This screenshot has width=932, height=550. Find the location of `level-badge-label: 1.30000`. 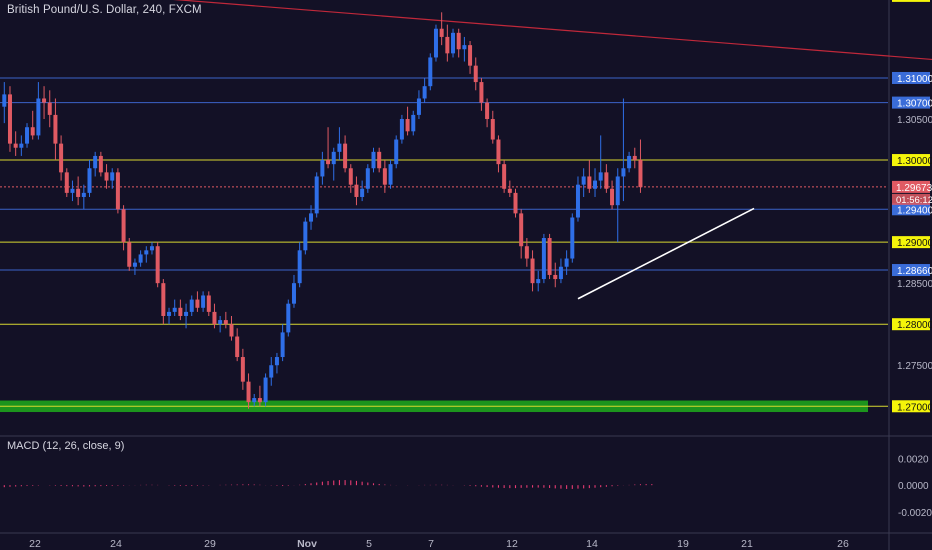

level-badge-label: 1.30000 is located at coordinates (914, 161).